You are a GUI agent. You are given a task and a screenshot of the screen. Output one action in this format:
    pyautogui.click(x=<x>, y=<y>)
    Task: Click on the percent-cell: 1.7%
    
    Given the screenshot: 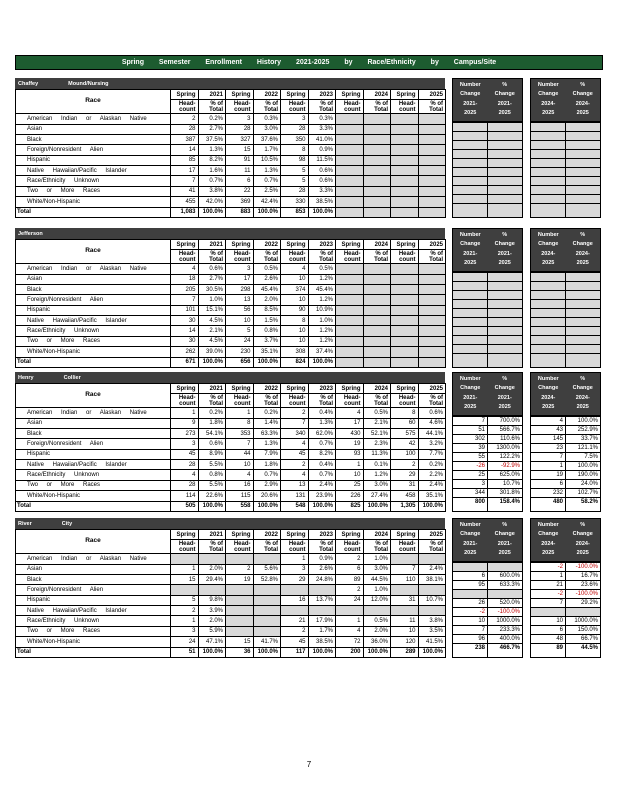 What is the action you would take?
    pyautogui.click(x=321, y=631)
    